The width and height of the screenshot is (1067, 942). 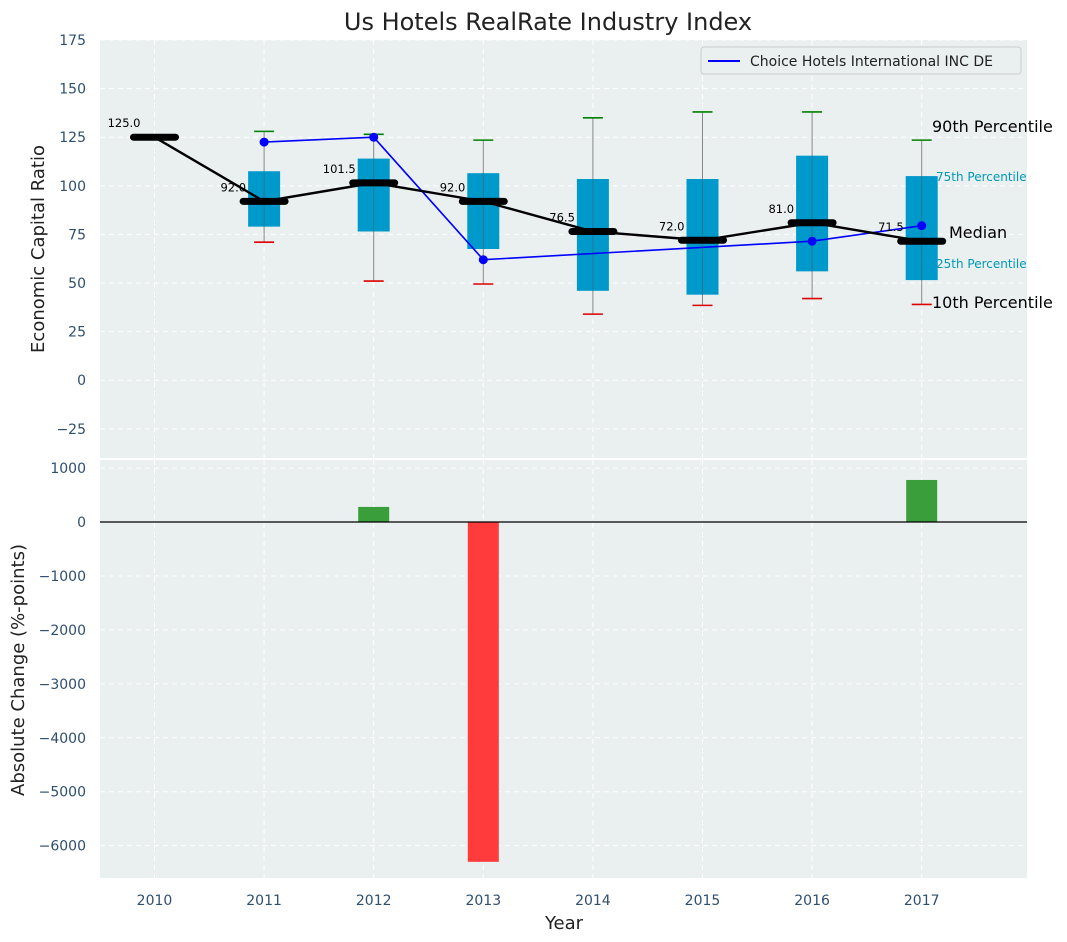 What do you see at coordinates (72, 187) in the screenshot?
I see `top-y-tick-label: 100` at bounding box center [72, 187].